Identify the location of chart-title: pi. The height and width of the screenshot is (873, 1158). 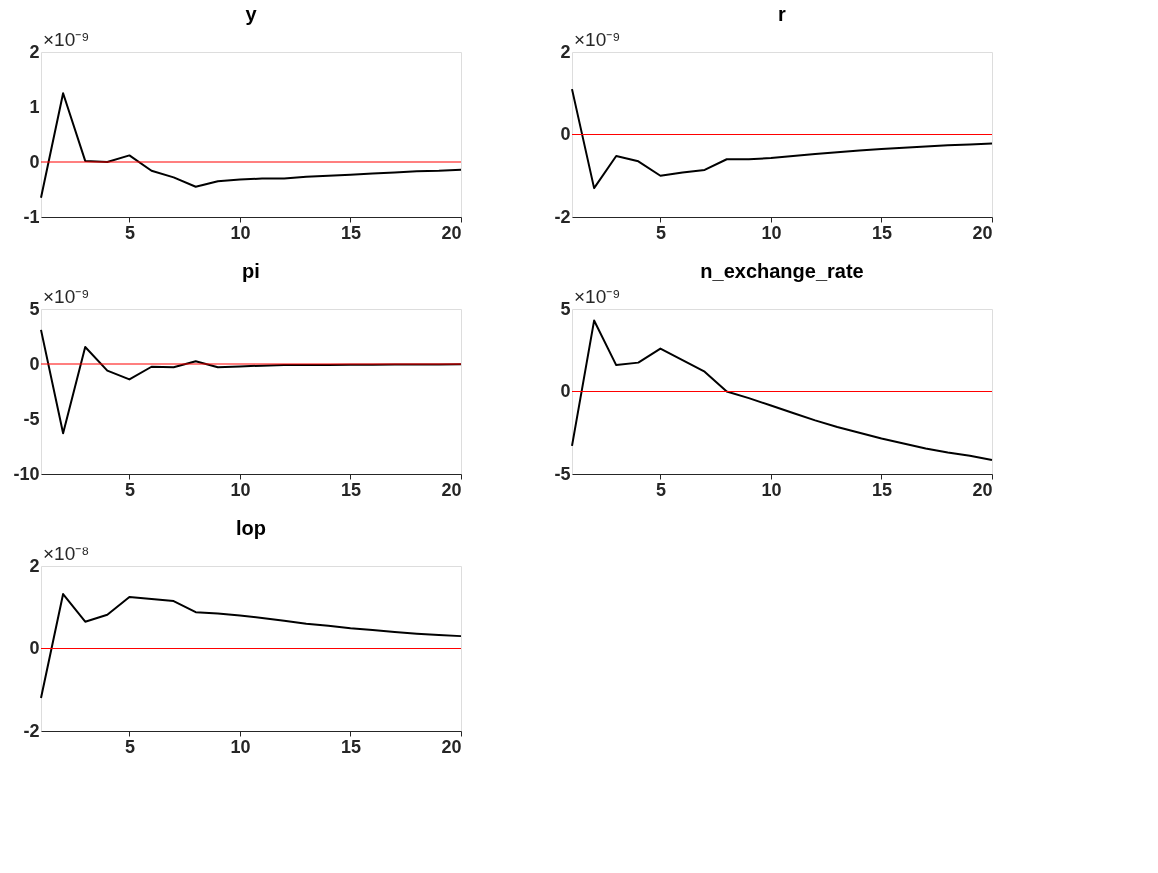
(251, 271).